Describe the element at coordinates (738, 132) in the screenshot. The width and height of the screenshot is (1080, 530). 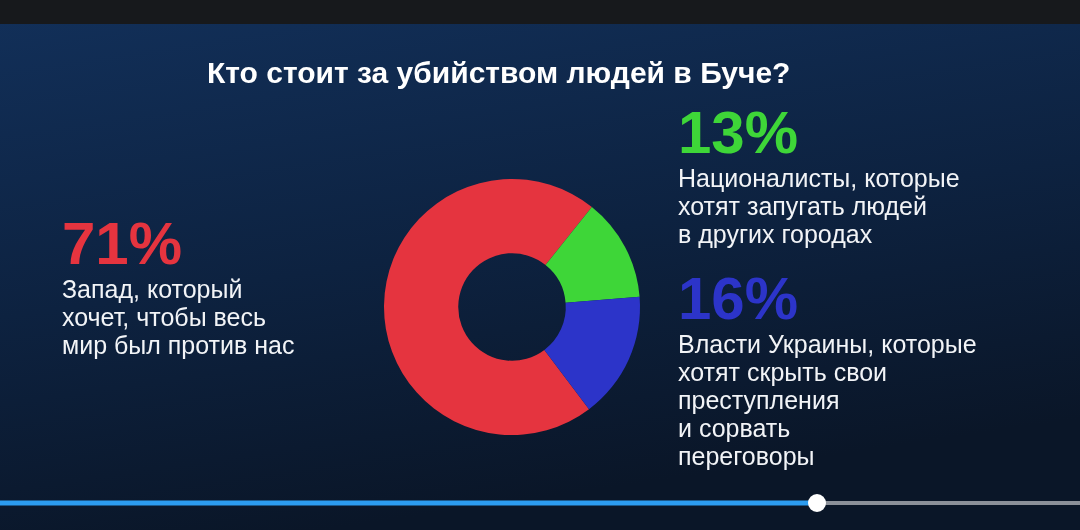
I see `data-label: 13%` at that location.